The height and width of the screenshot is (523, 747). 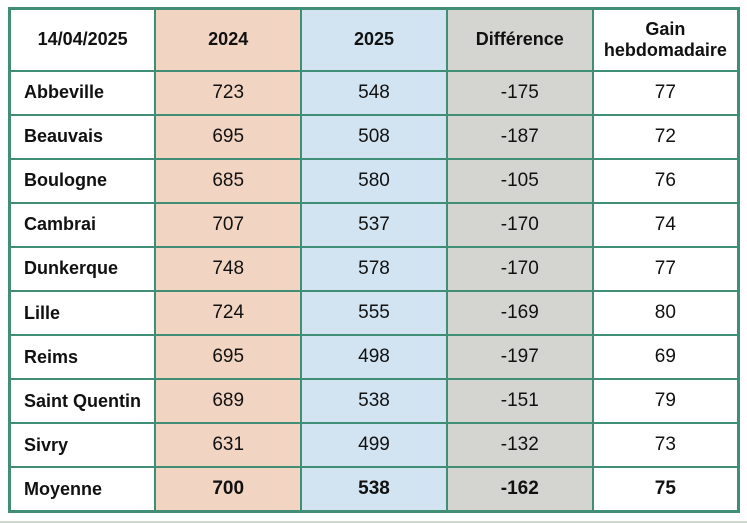 I want to click on row-label: Dunkerque, so click(x=82, y=268).